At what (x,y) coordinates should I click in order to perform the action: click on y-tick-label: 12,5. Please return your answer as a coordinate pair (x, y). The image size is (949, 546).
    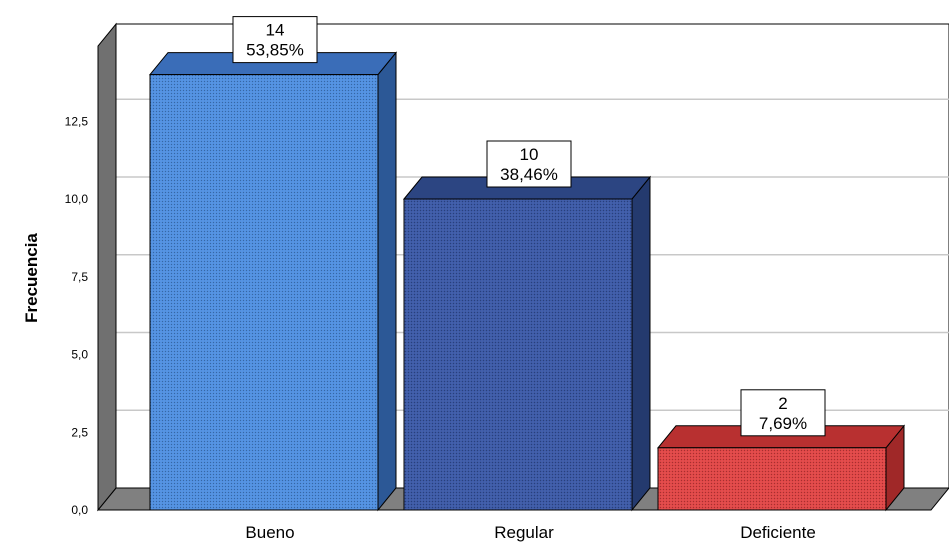
    Looking at the image, I should click on (77, 121).